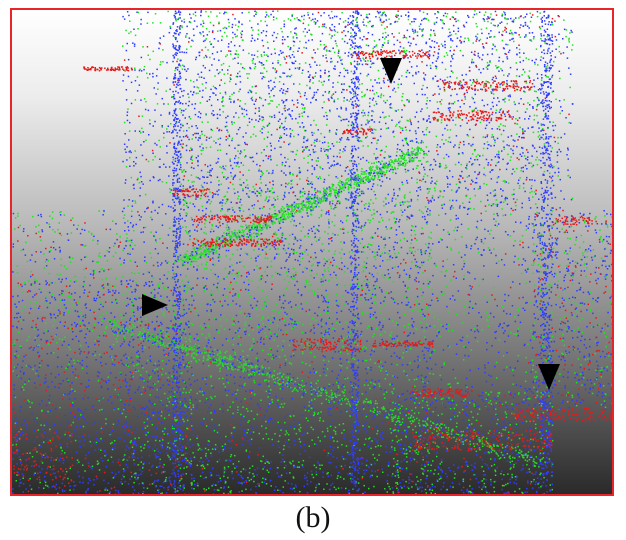 This screenshot has width=626, height=540. Describe the element at coordinates (155, 305) in the screenshot. I see `left-arrow-icon` at that location.